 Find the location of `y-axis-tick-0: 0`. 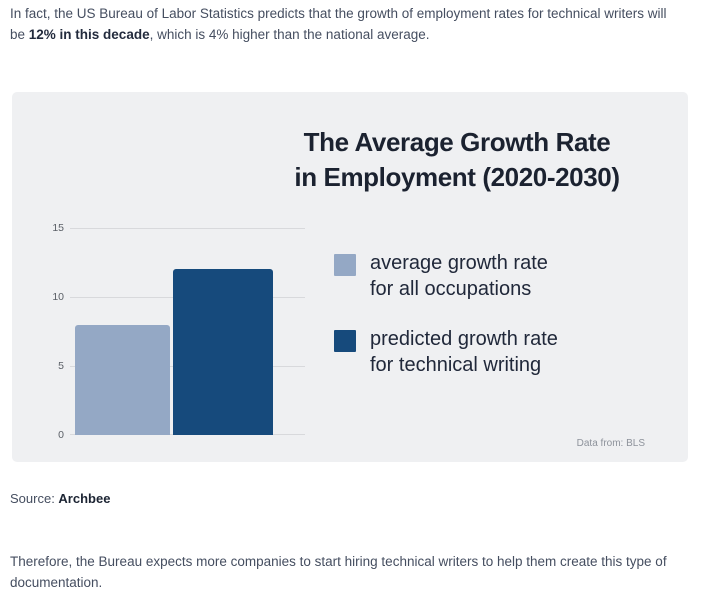

y-axis-tick-0: 0 is located at coordinates (61, 435).